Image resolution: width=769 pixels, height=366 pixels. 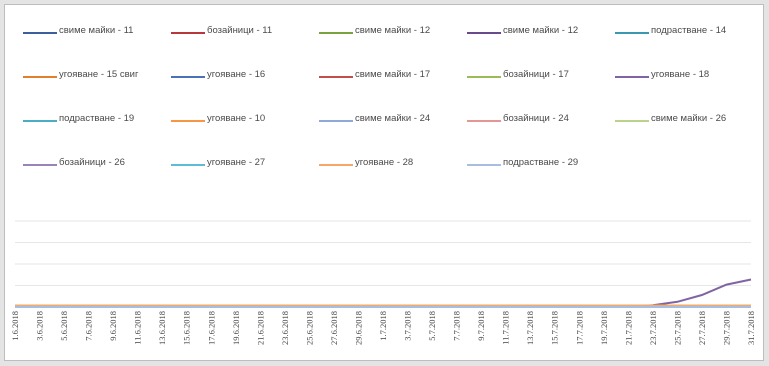 What do you see at coordinates (113, 326) in the screenshot?
I see `x-tick-label: 9.6.2018` at bounding box center [113, 326].